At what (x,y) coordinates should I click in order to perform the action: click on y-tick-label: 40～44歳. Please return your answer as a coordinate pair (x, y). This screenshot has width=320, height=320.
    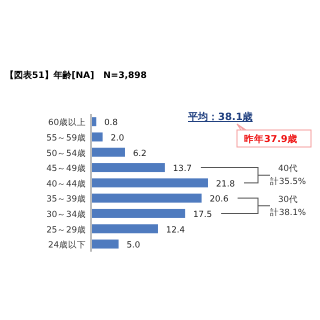
    Looking at the image, I should click on (66, 184).